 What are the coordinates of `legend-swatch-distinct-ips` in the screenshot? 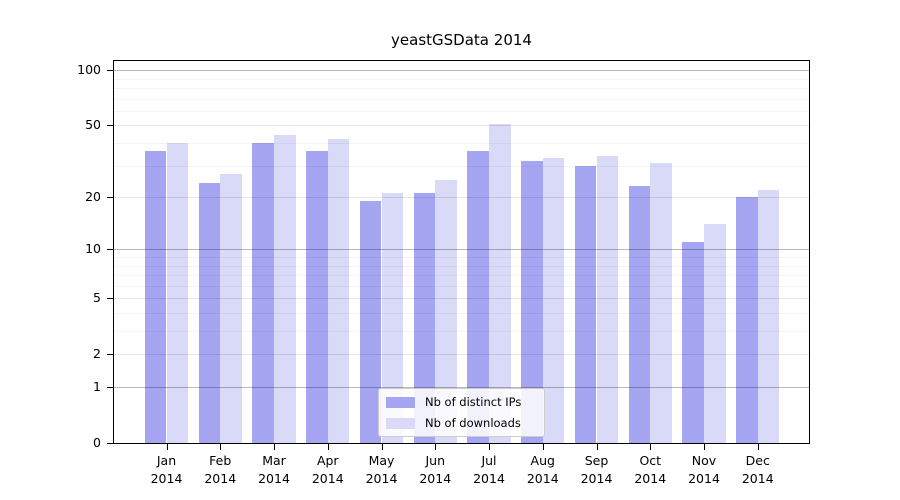 It's located at (400, 402).